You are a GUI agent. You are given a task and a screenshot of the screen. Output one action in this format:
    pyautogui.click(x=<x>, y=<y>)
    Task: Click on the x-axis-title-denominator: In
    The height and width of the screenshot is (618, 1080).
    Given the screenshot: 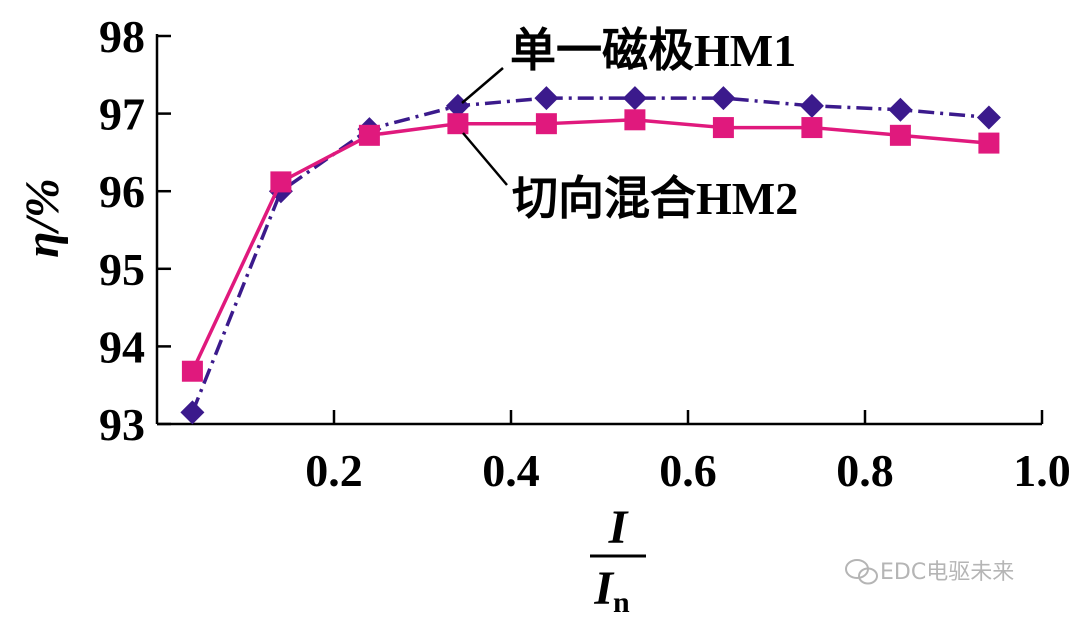 What is the action you would take?
    pyautogui.click(x=611, y=590)
    